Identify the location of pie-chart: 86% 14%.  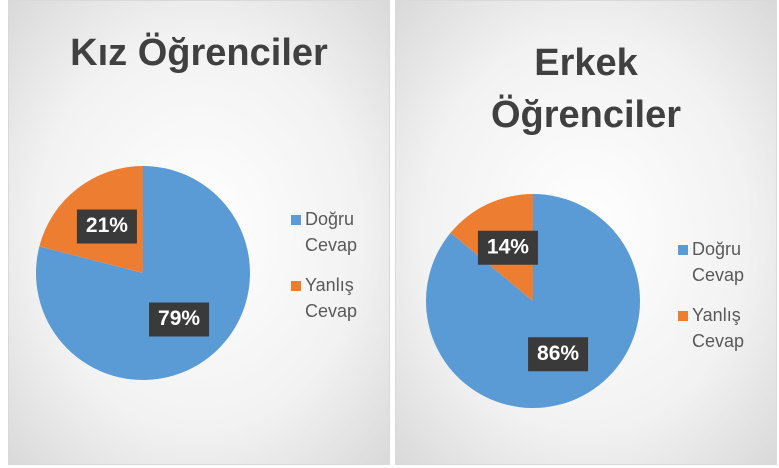
(533, 301).